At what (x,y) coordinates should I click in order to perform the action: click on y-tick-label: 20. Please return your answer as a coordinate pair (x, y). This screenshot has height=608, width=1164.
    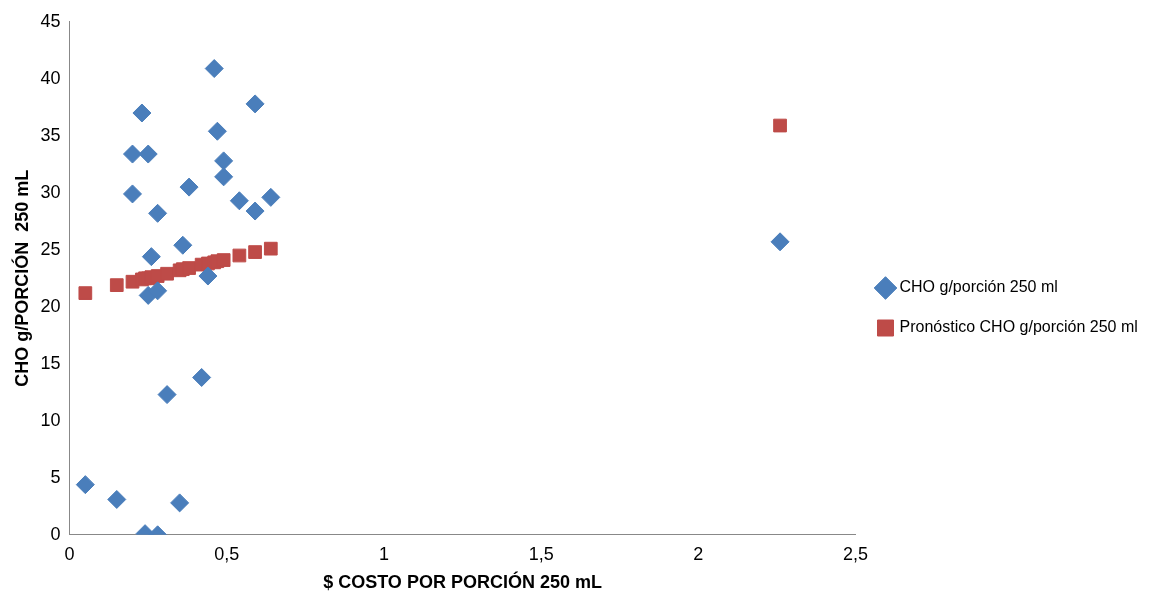
    Looking at the image, I should click on (50, 305).